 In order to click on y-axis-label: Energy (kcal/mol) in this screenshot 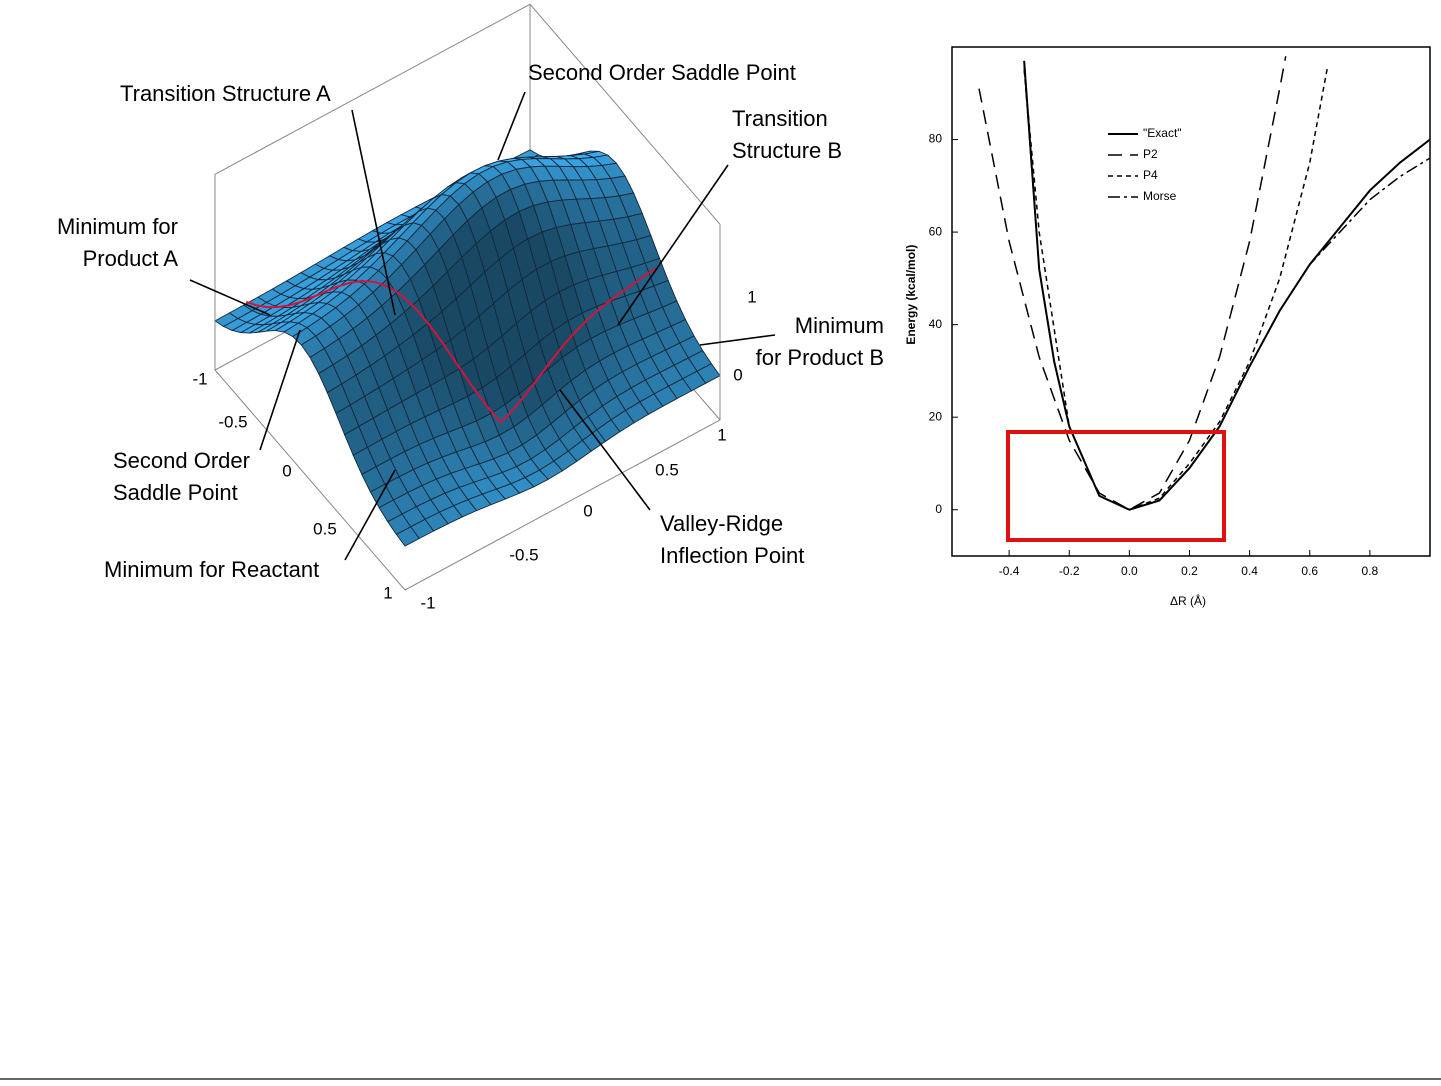, I will do `click(911, 295)`.